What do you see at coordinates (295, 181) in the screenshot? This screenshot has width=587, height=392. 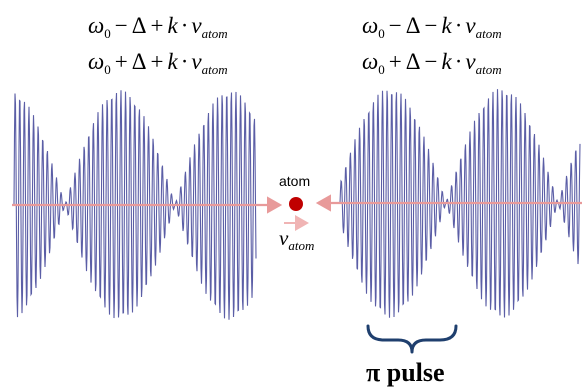 I see `atom-label: atom` at bounding box center [295, 181].